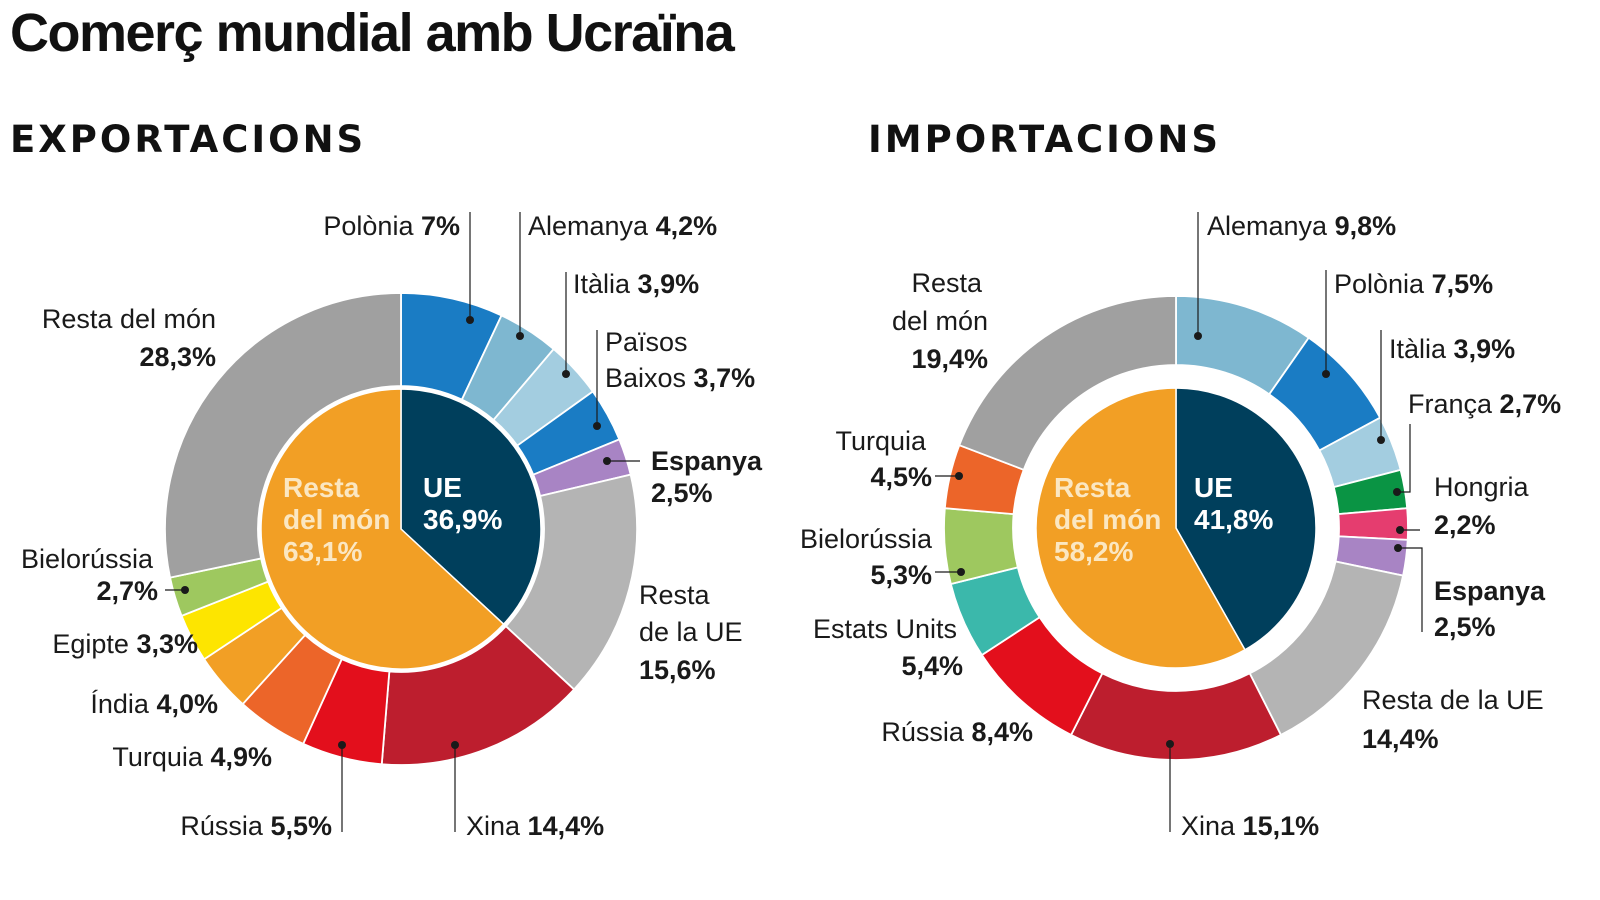  What do you see at coordinates (1381, 440) in the screenshot?
I see `imports-leader-dot-italia` at bounding box center [1381, 440].